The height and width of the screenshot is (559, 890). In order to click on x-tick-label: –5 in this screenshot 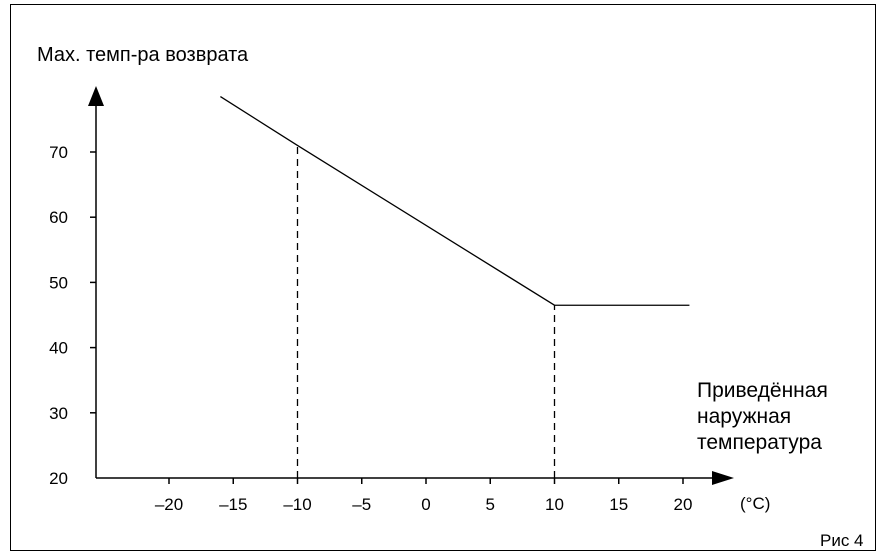, I will do `click(361, 504)`.